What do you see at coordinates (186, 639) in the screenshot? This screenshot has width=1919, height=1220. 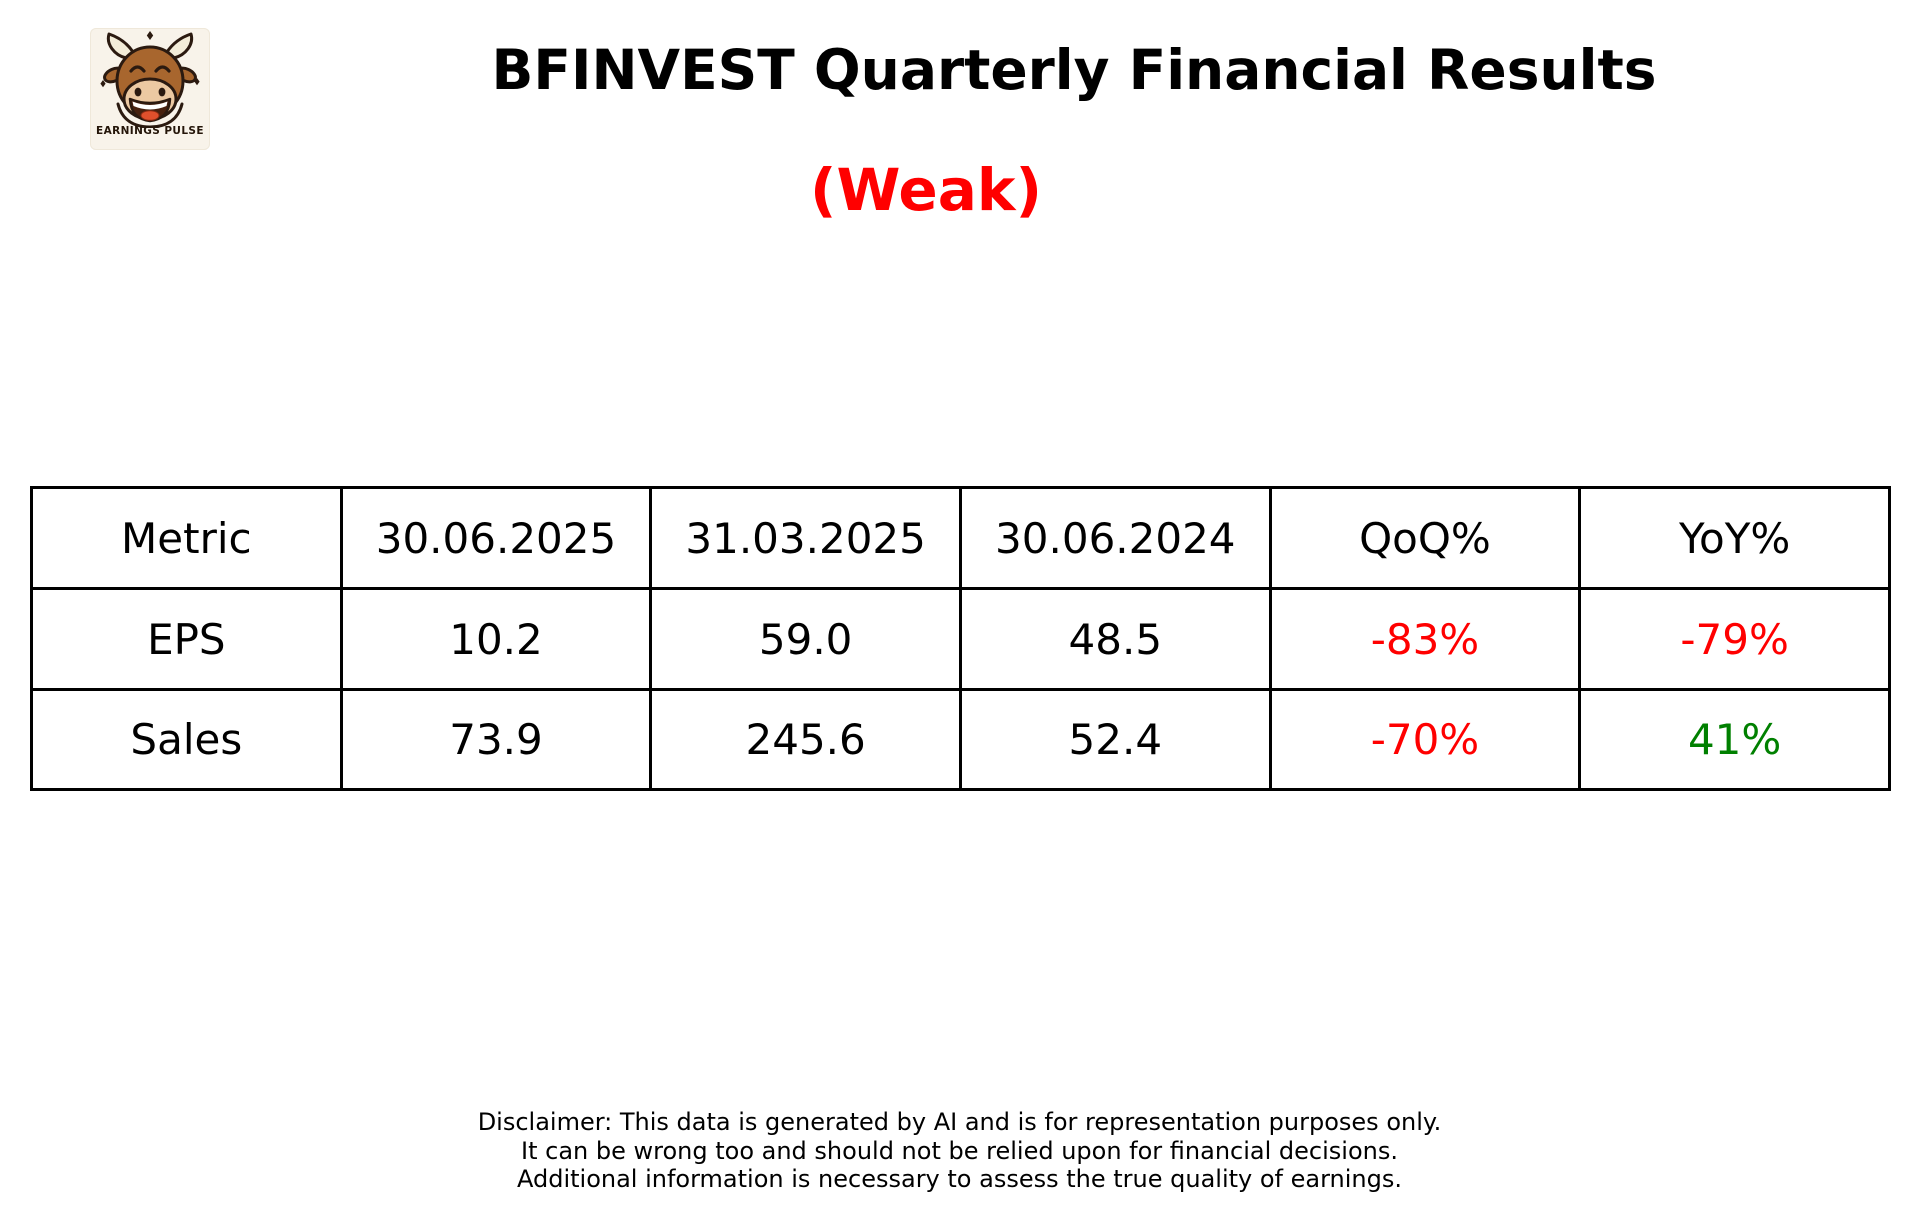 I see `metric-cell: EPS` at bounding box center [186, 639].